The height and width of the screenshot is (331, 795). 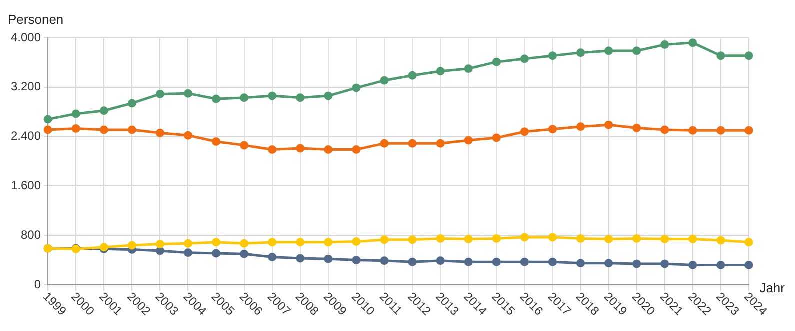 What do you see at coordinates (26, 136) in the screenshot?
I see `y-tick-label: 2.400` at bounding box center [26, 136].